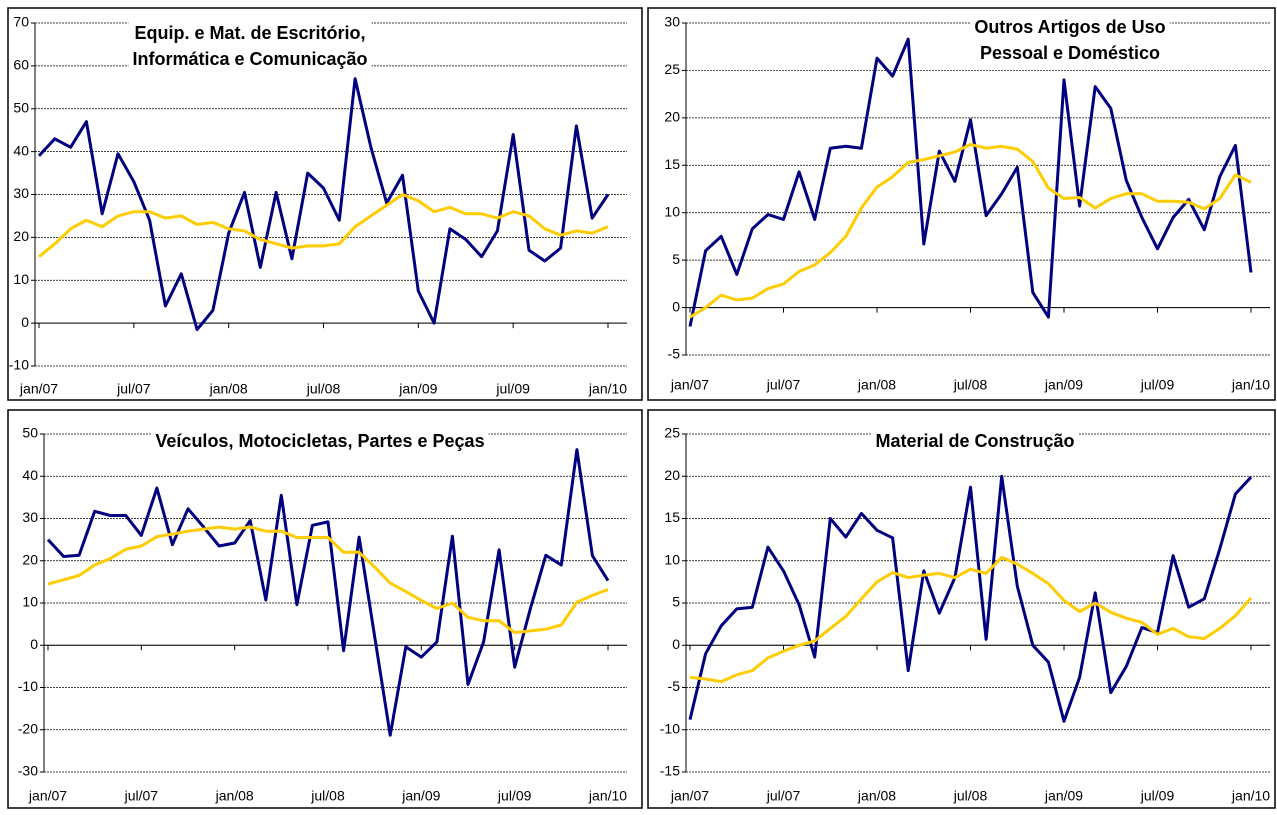  I want to click on y-tick-label: -30, so click(28, 771).